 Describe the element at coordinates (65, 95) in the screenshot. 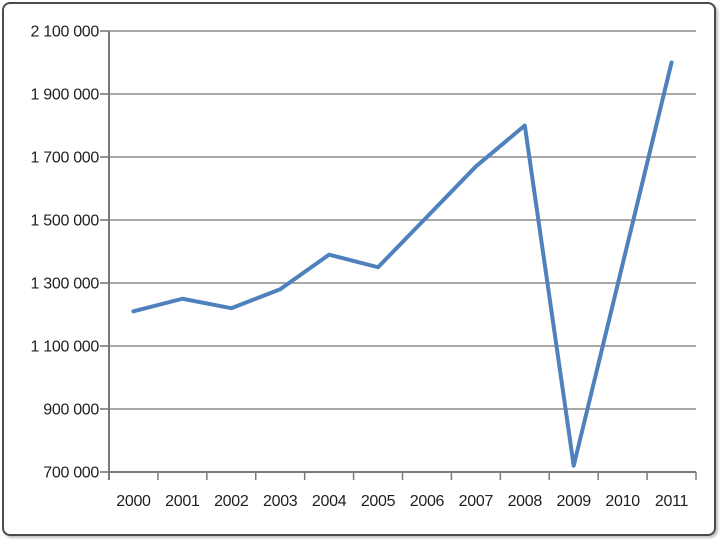

I see `y-axis-label: 1 900 000` at that location.